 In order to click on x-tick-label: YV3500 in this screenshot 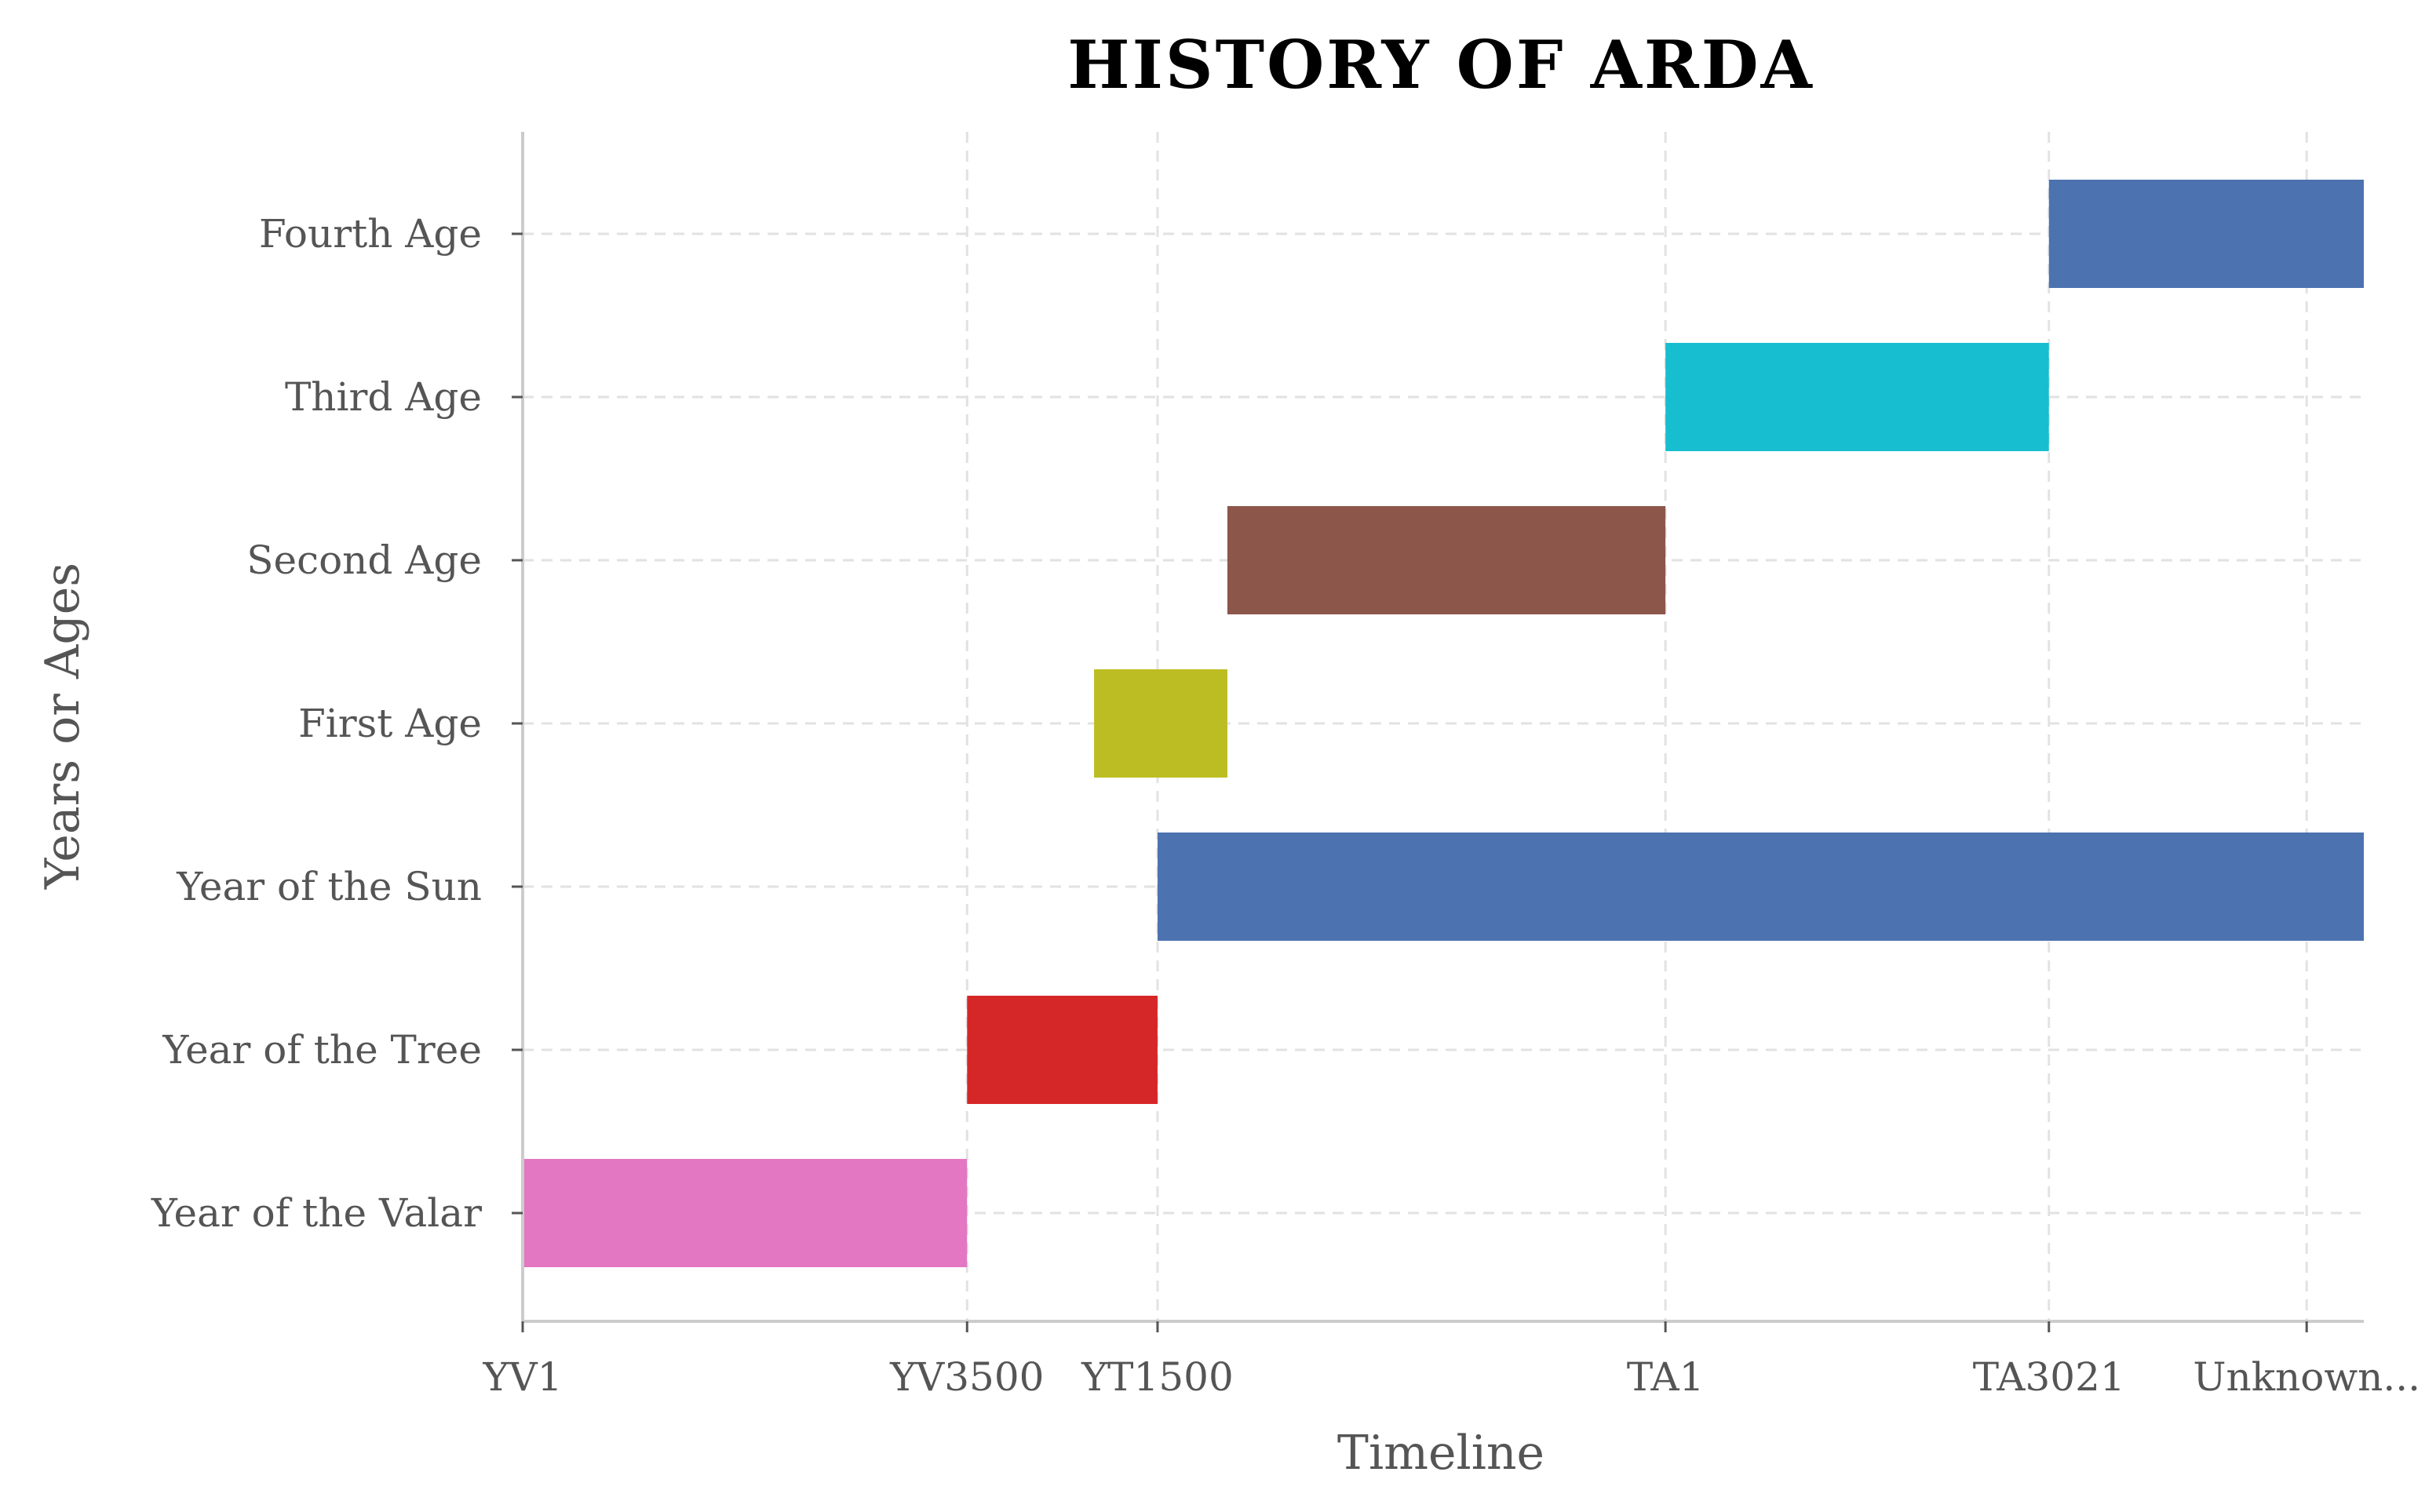, I will do `click(966, 1377)`.